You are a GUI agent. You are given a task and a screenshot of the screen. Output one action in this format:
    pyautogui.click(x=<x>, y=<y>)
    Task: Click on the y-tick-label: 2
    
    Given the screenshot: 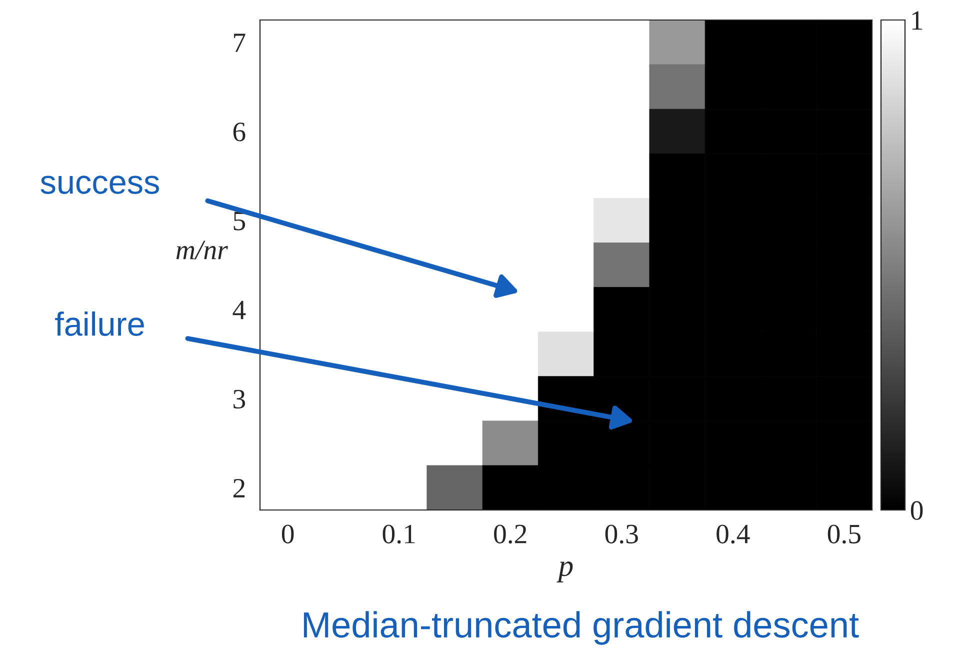 What is the action you would take?
    pyautogui.click(x=239, y=488)
    